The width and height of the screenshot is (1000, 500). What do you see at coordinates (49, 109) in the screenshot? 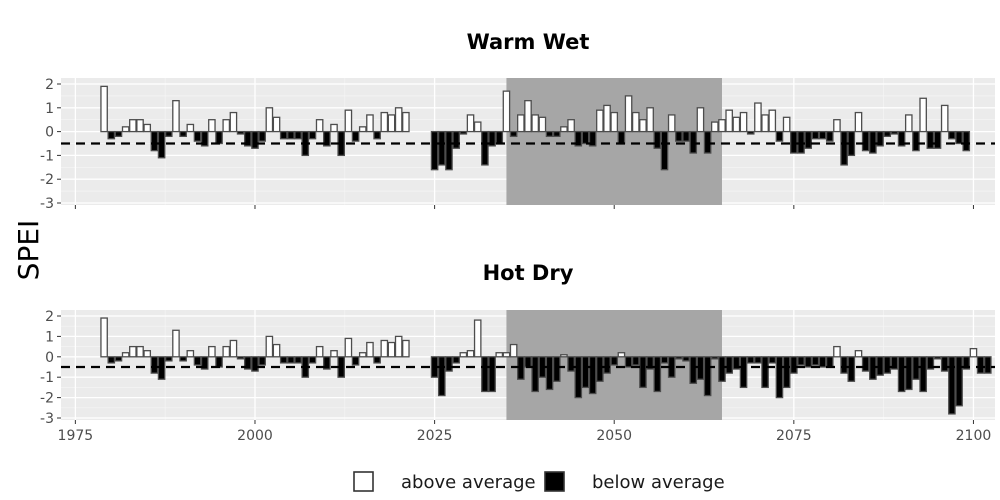
I see `y-tick-label: 1` at bounding box center [49, 109].